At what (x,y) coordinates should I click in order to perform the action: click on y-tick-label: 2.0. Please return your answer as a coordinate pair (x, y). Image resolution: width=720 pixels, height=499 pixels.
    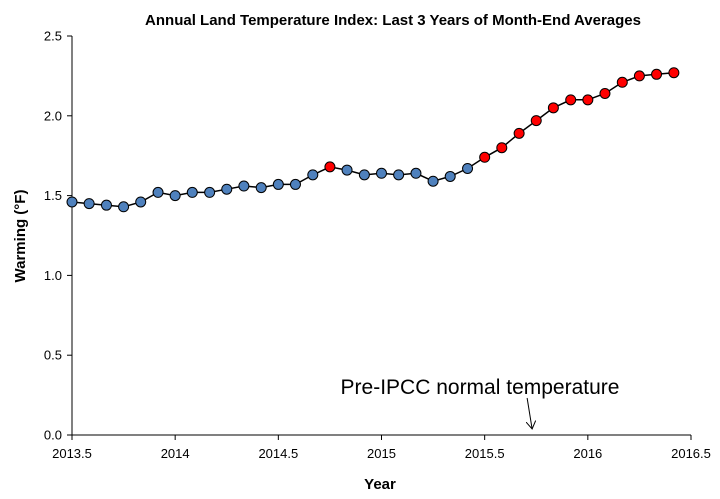
    Looking at the image, I should click on (53, 115).